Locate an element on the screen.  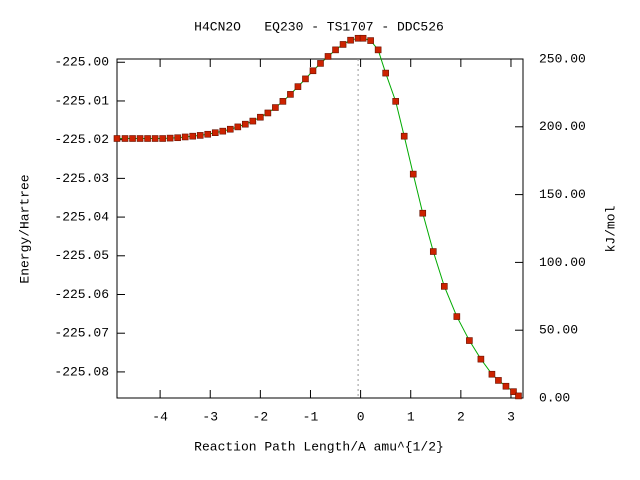
x-tick-label: 2 is located at coordinates (461, 416).